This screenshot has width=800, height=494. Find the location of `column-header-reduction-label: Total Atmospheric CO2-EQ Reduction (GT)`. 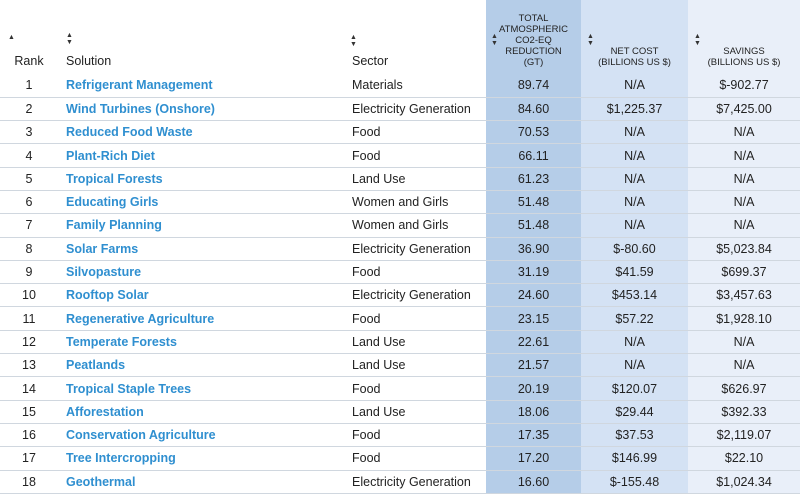

column-header-reduction-label: Total Atmospheric CO2-EQ Reduction (GT) is located at coordinates (533, 40).